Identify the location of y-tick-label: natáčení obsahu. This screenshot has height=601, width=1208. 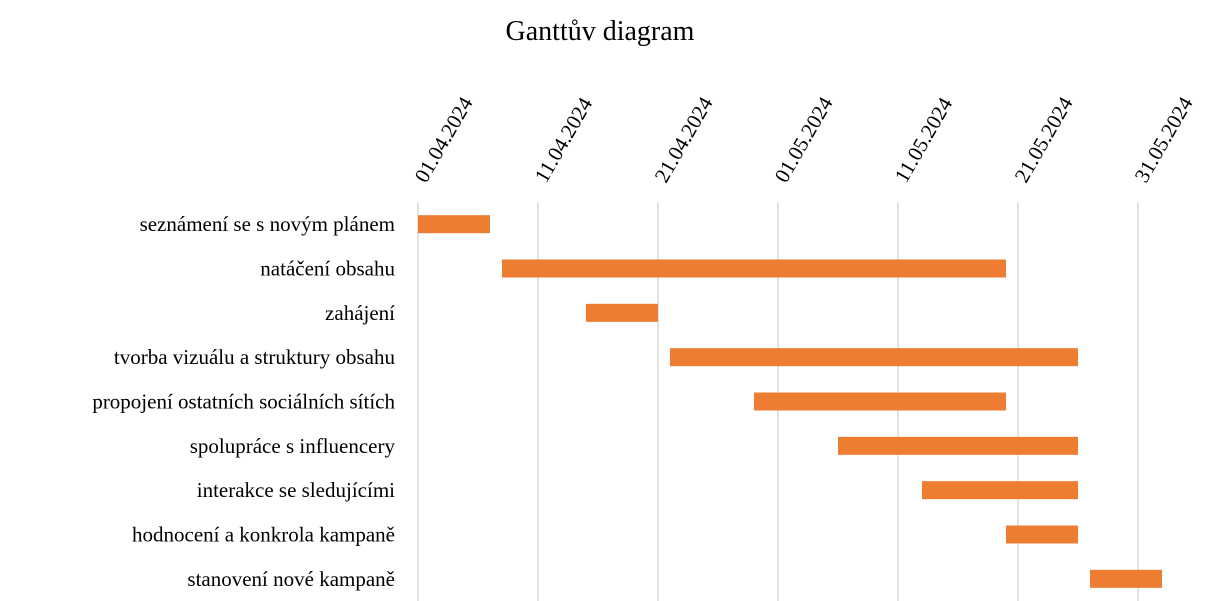
(327, 269).